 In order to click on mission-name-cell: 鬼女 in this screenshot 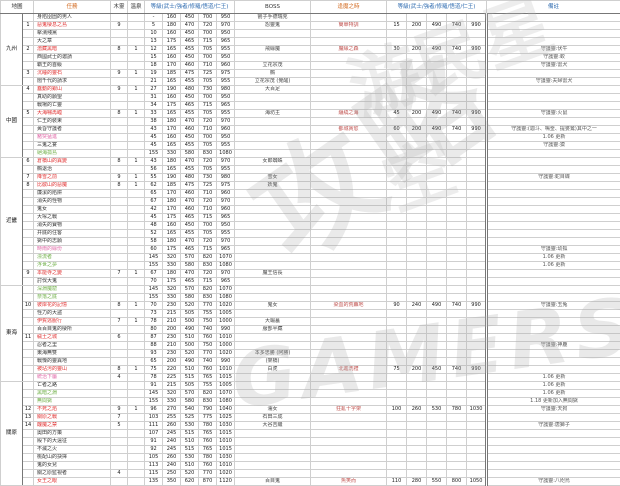, I will do `click(72, 210)`.